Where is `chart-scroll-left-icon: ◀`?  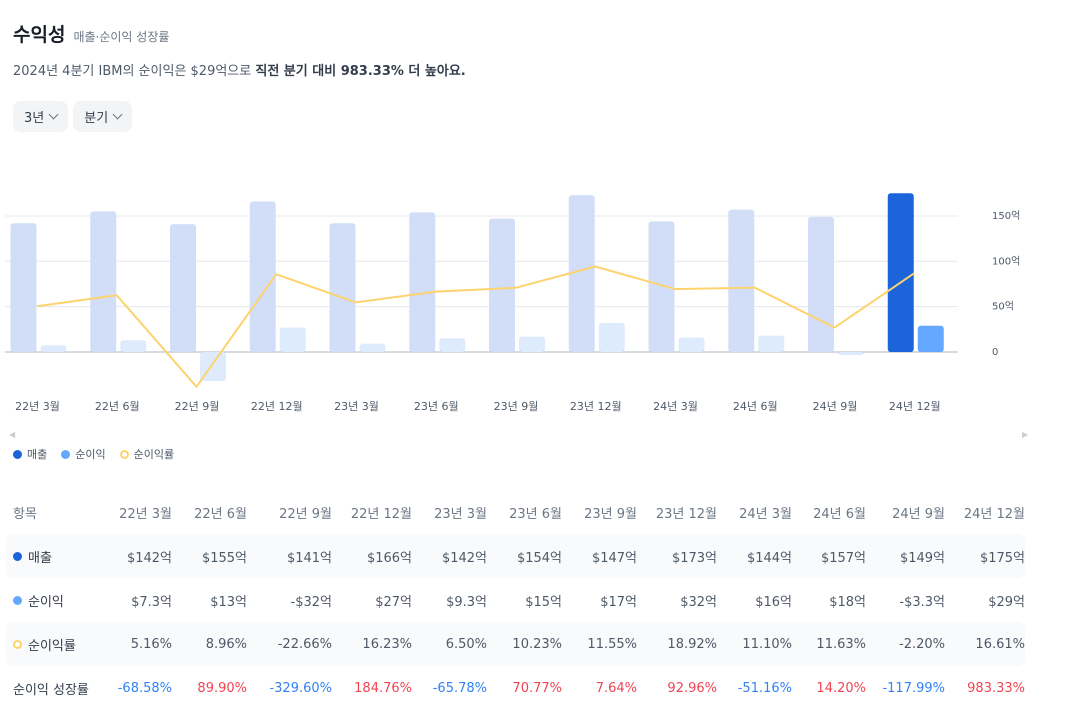
chart-scroll-left-icon: ◀ is located at coordinates (12, 434).